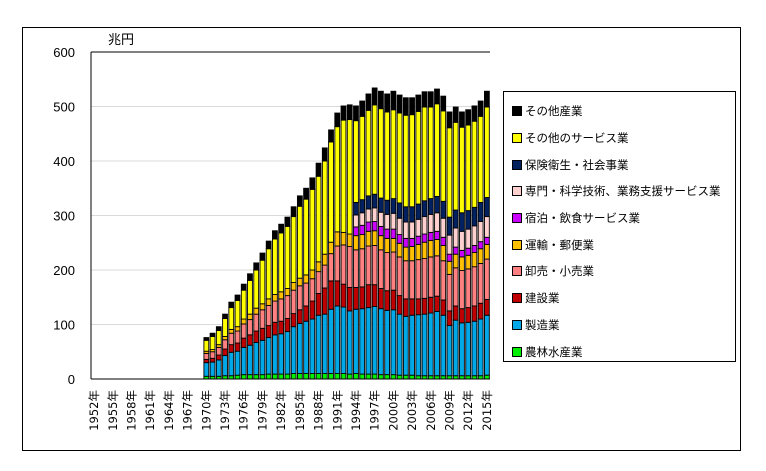  I want to click on legend-item: 建設業, so click(623, 298).